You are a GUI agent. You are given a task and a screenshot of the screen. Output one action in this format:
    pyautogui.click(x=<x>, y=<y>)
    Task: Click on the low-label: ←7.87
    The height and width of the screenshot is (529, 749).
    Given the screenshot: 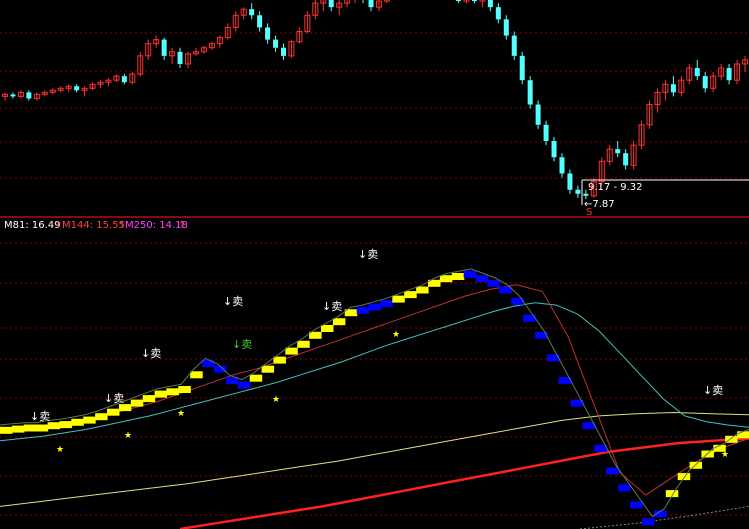 What is the action you would take?
    pyautogui.click(x=599, y=204)
    